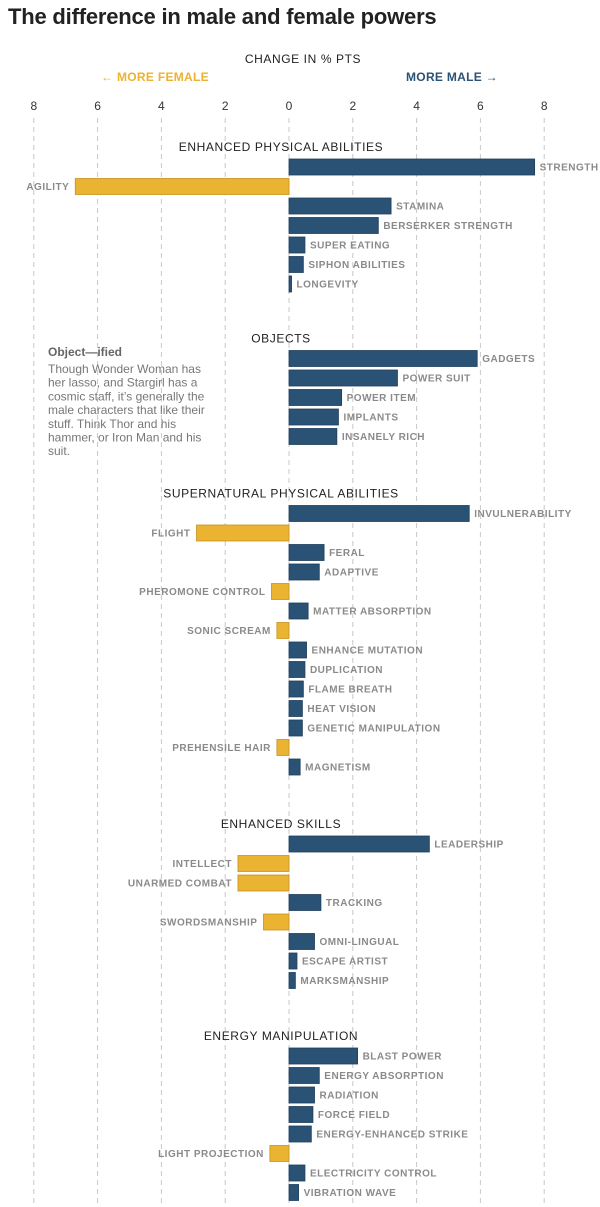 This screenshot has height=1207, width=600. I want to click on bar-label: GENETIC MANIPULATION, so click(373, 729).